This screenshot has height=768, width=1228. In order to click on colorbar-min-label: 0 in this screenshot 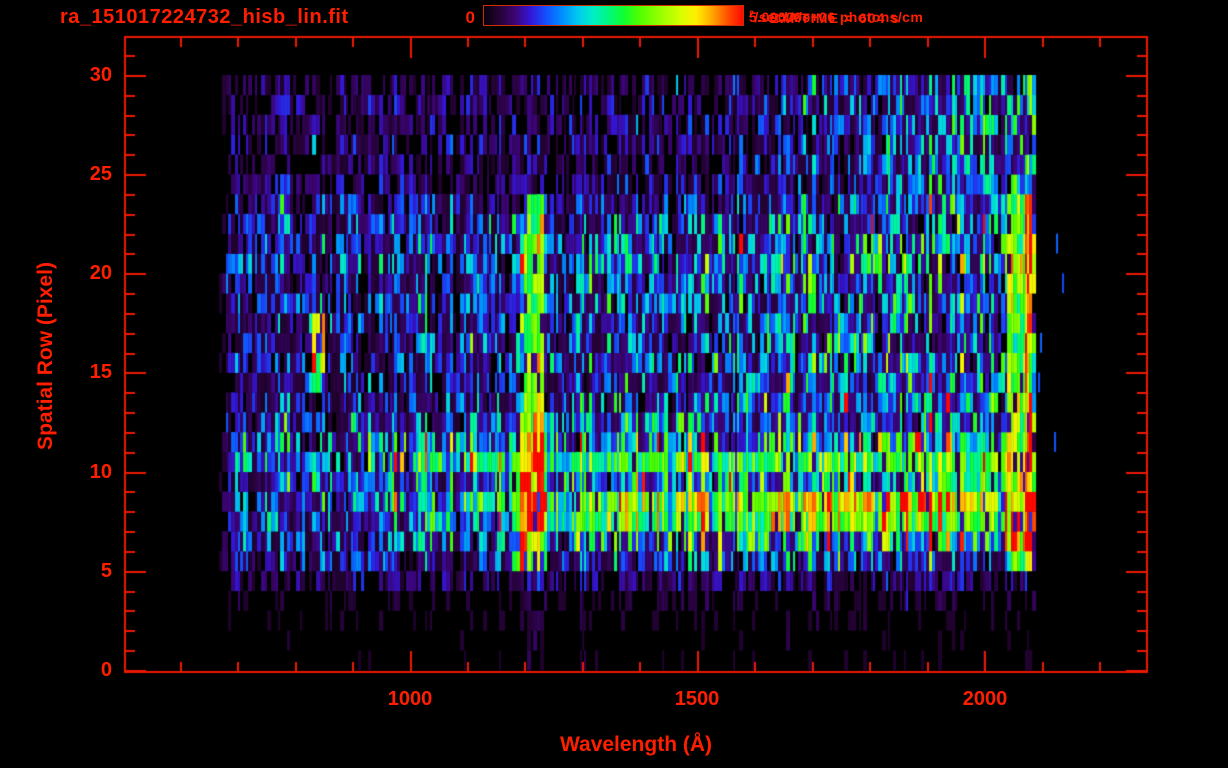, I will do `click(470, 17)`.